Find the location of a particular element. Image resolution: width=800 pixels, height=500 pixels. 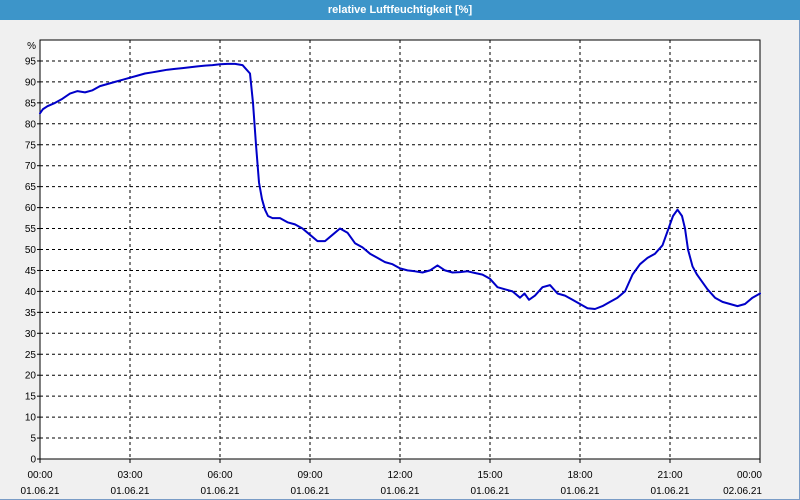

y-tick-label: 80 is located at coordinates (31, 124).